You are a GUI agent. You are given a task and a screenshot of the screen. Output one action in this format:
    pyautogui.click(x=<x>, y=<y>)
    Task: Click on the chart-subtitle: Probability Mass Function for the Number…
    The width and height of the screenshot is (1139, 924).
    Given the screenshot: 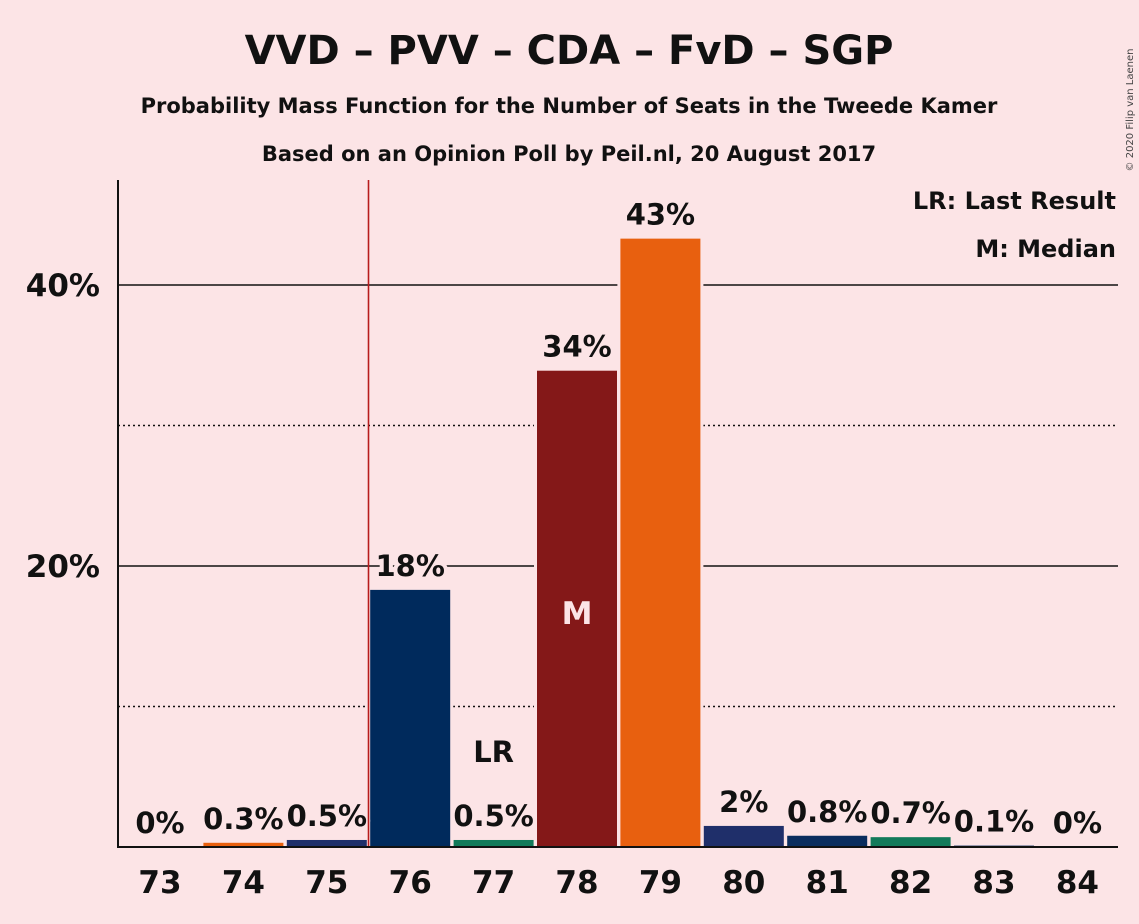 What is the action you would take?
    pyautogui.click(x=569, y=106)
    